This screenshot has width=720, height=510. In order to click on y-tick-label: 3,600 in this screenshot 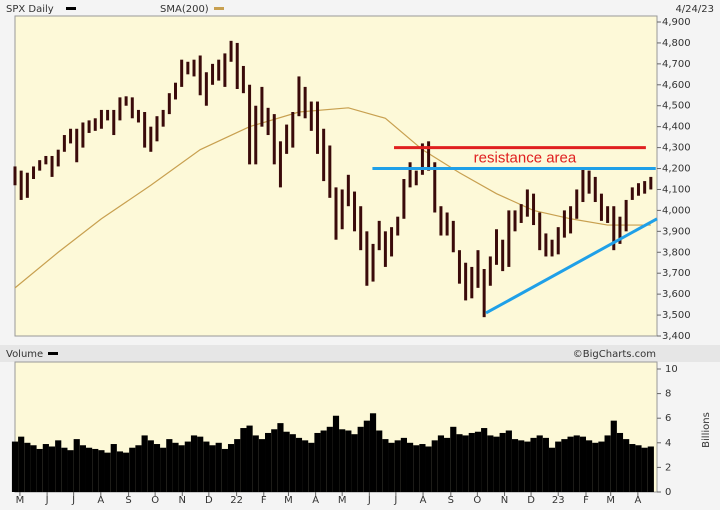, I will do `click(676, 294)`.